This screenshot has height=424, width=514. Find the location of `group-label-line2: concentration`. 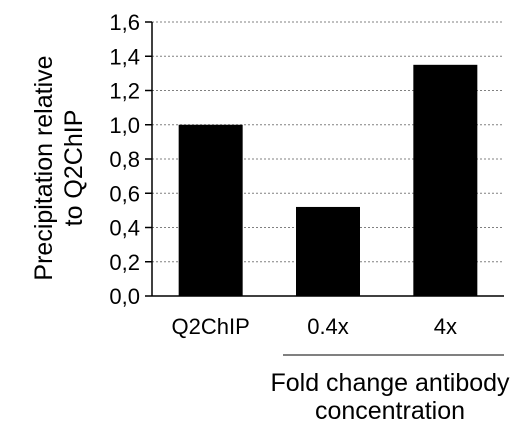

group-label-line2: concentration is located at coordinates (390, 410).